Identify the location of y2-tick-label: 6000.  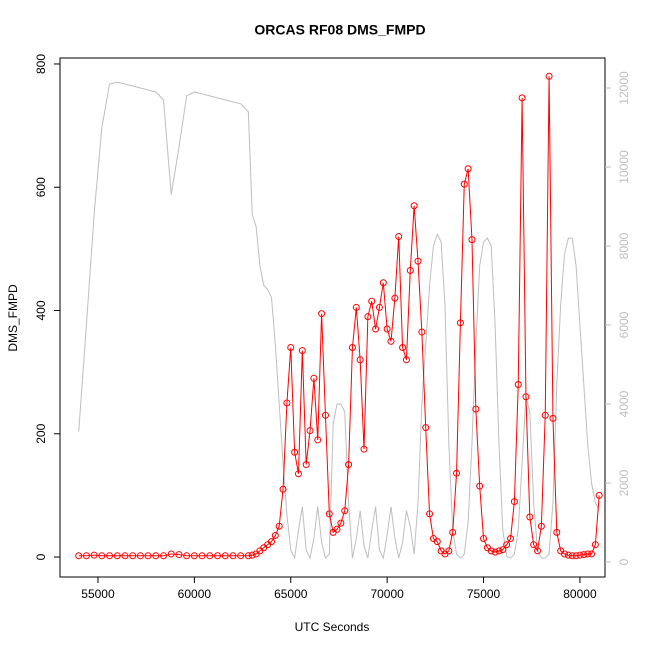
(624, 324).